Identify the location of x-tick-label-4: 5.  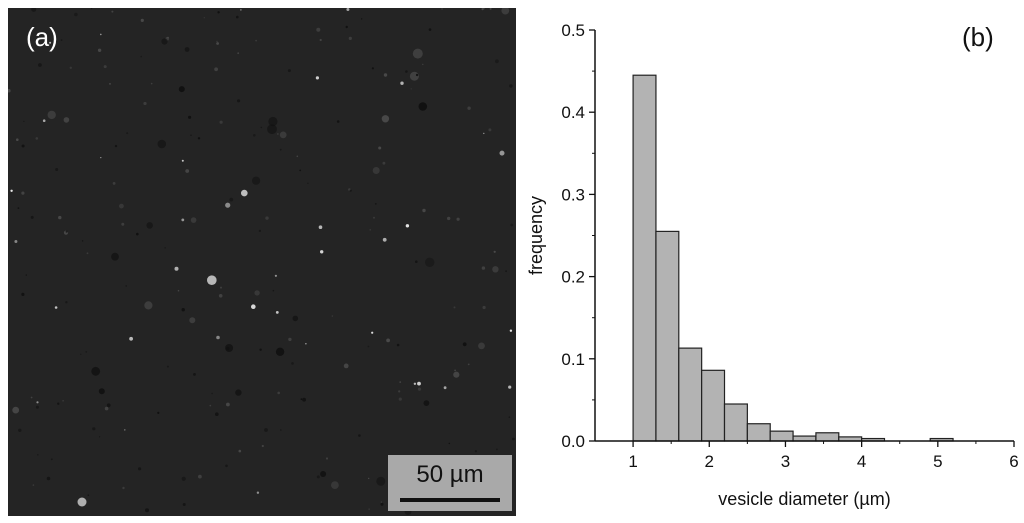
(937, 461).